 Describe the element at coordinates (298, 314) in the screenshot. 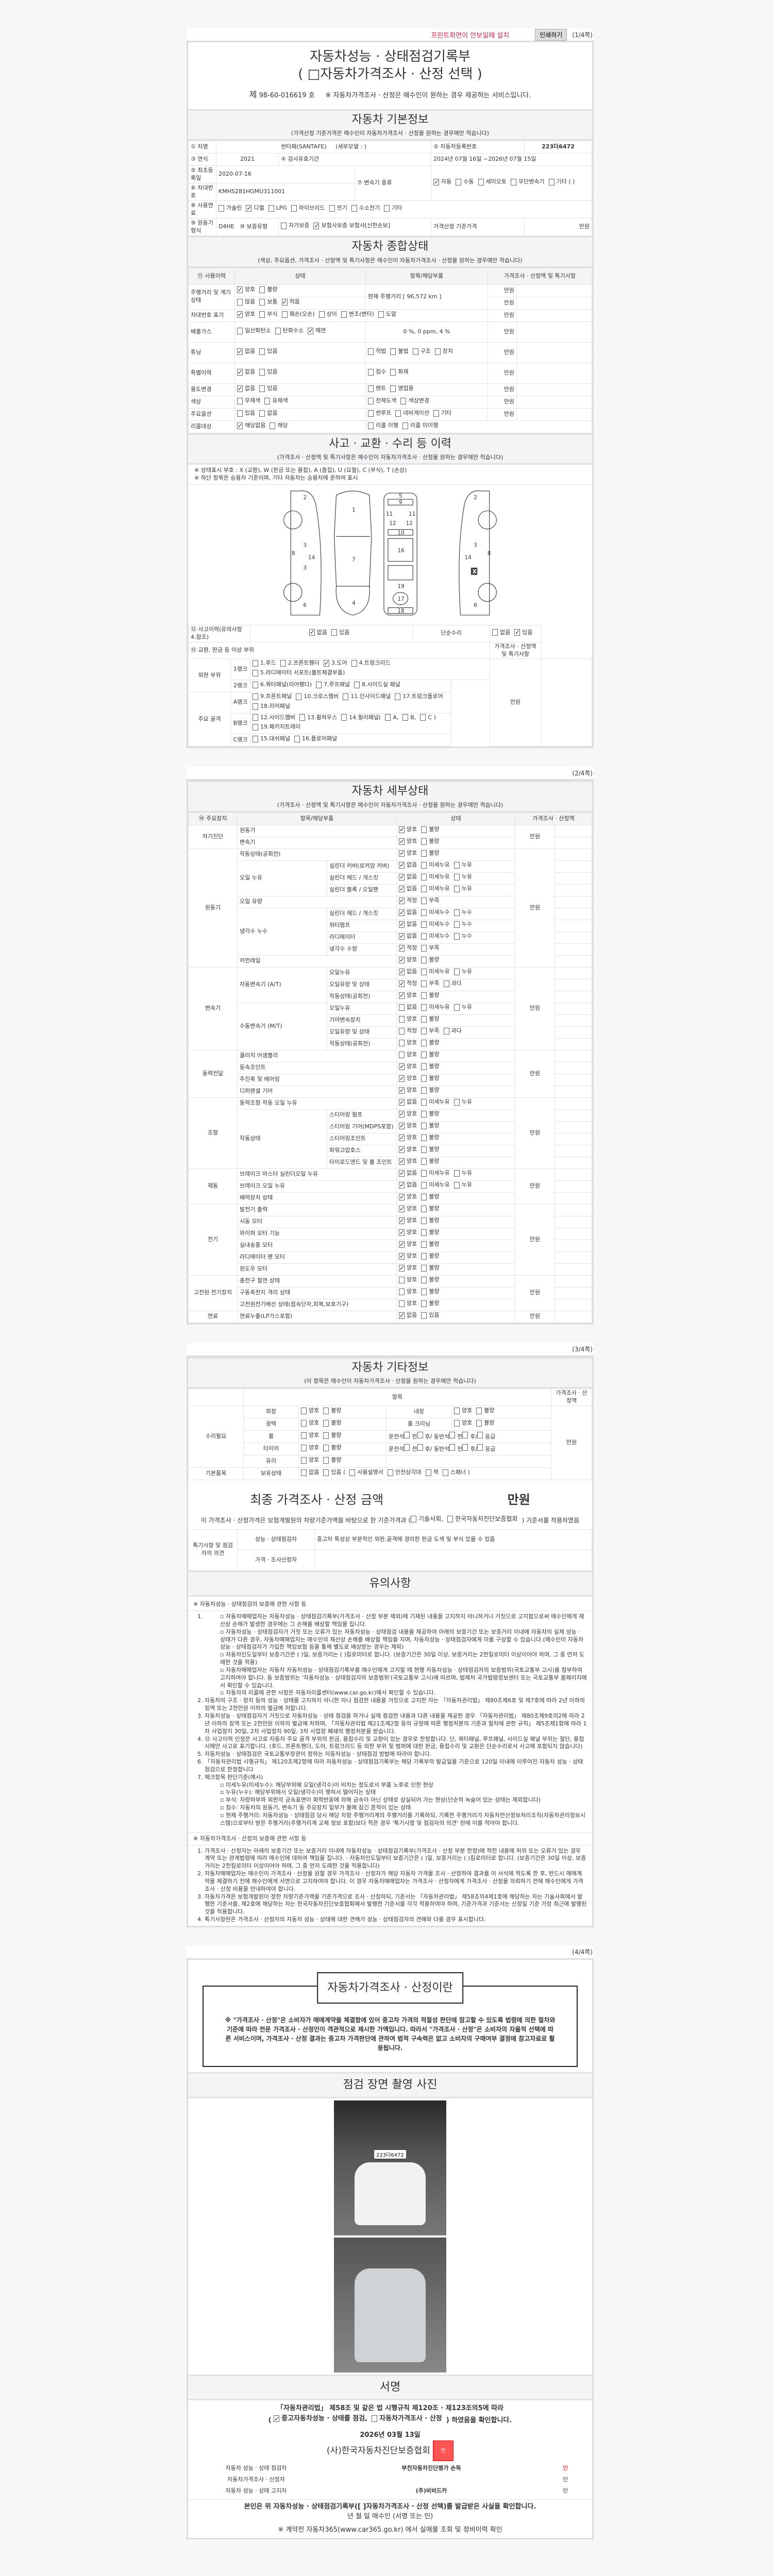

I see `checkbox-option: 훼손(오손)` at that location.